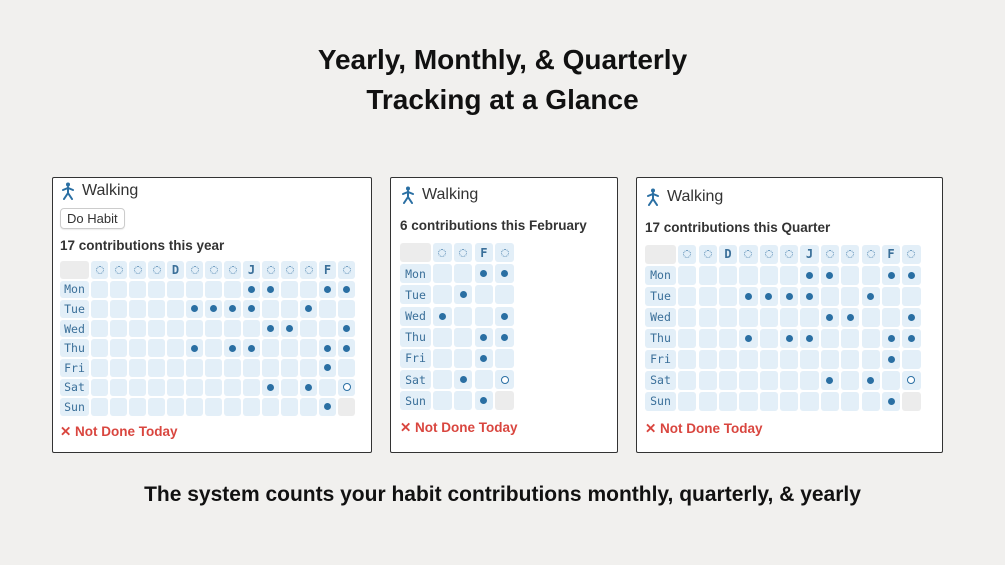  I want to click on do-habit-button: Do Habit, so click(92, 218).